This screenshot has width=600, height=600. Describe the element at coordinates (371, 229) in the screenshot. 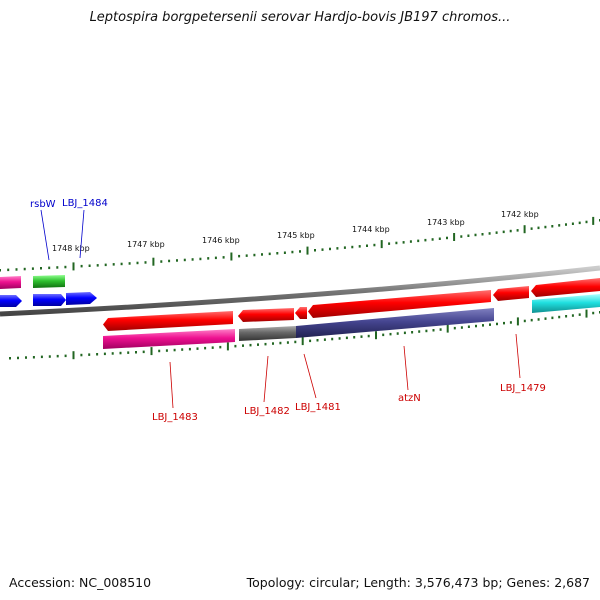

I see `tick-label-1744: 1744 kbp` at that location.